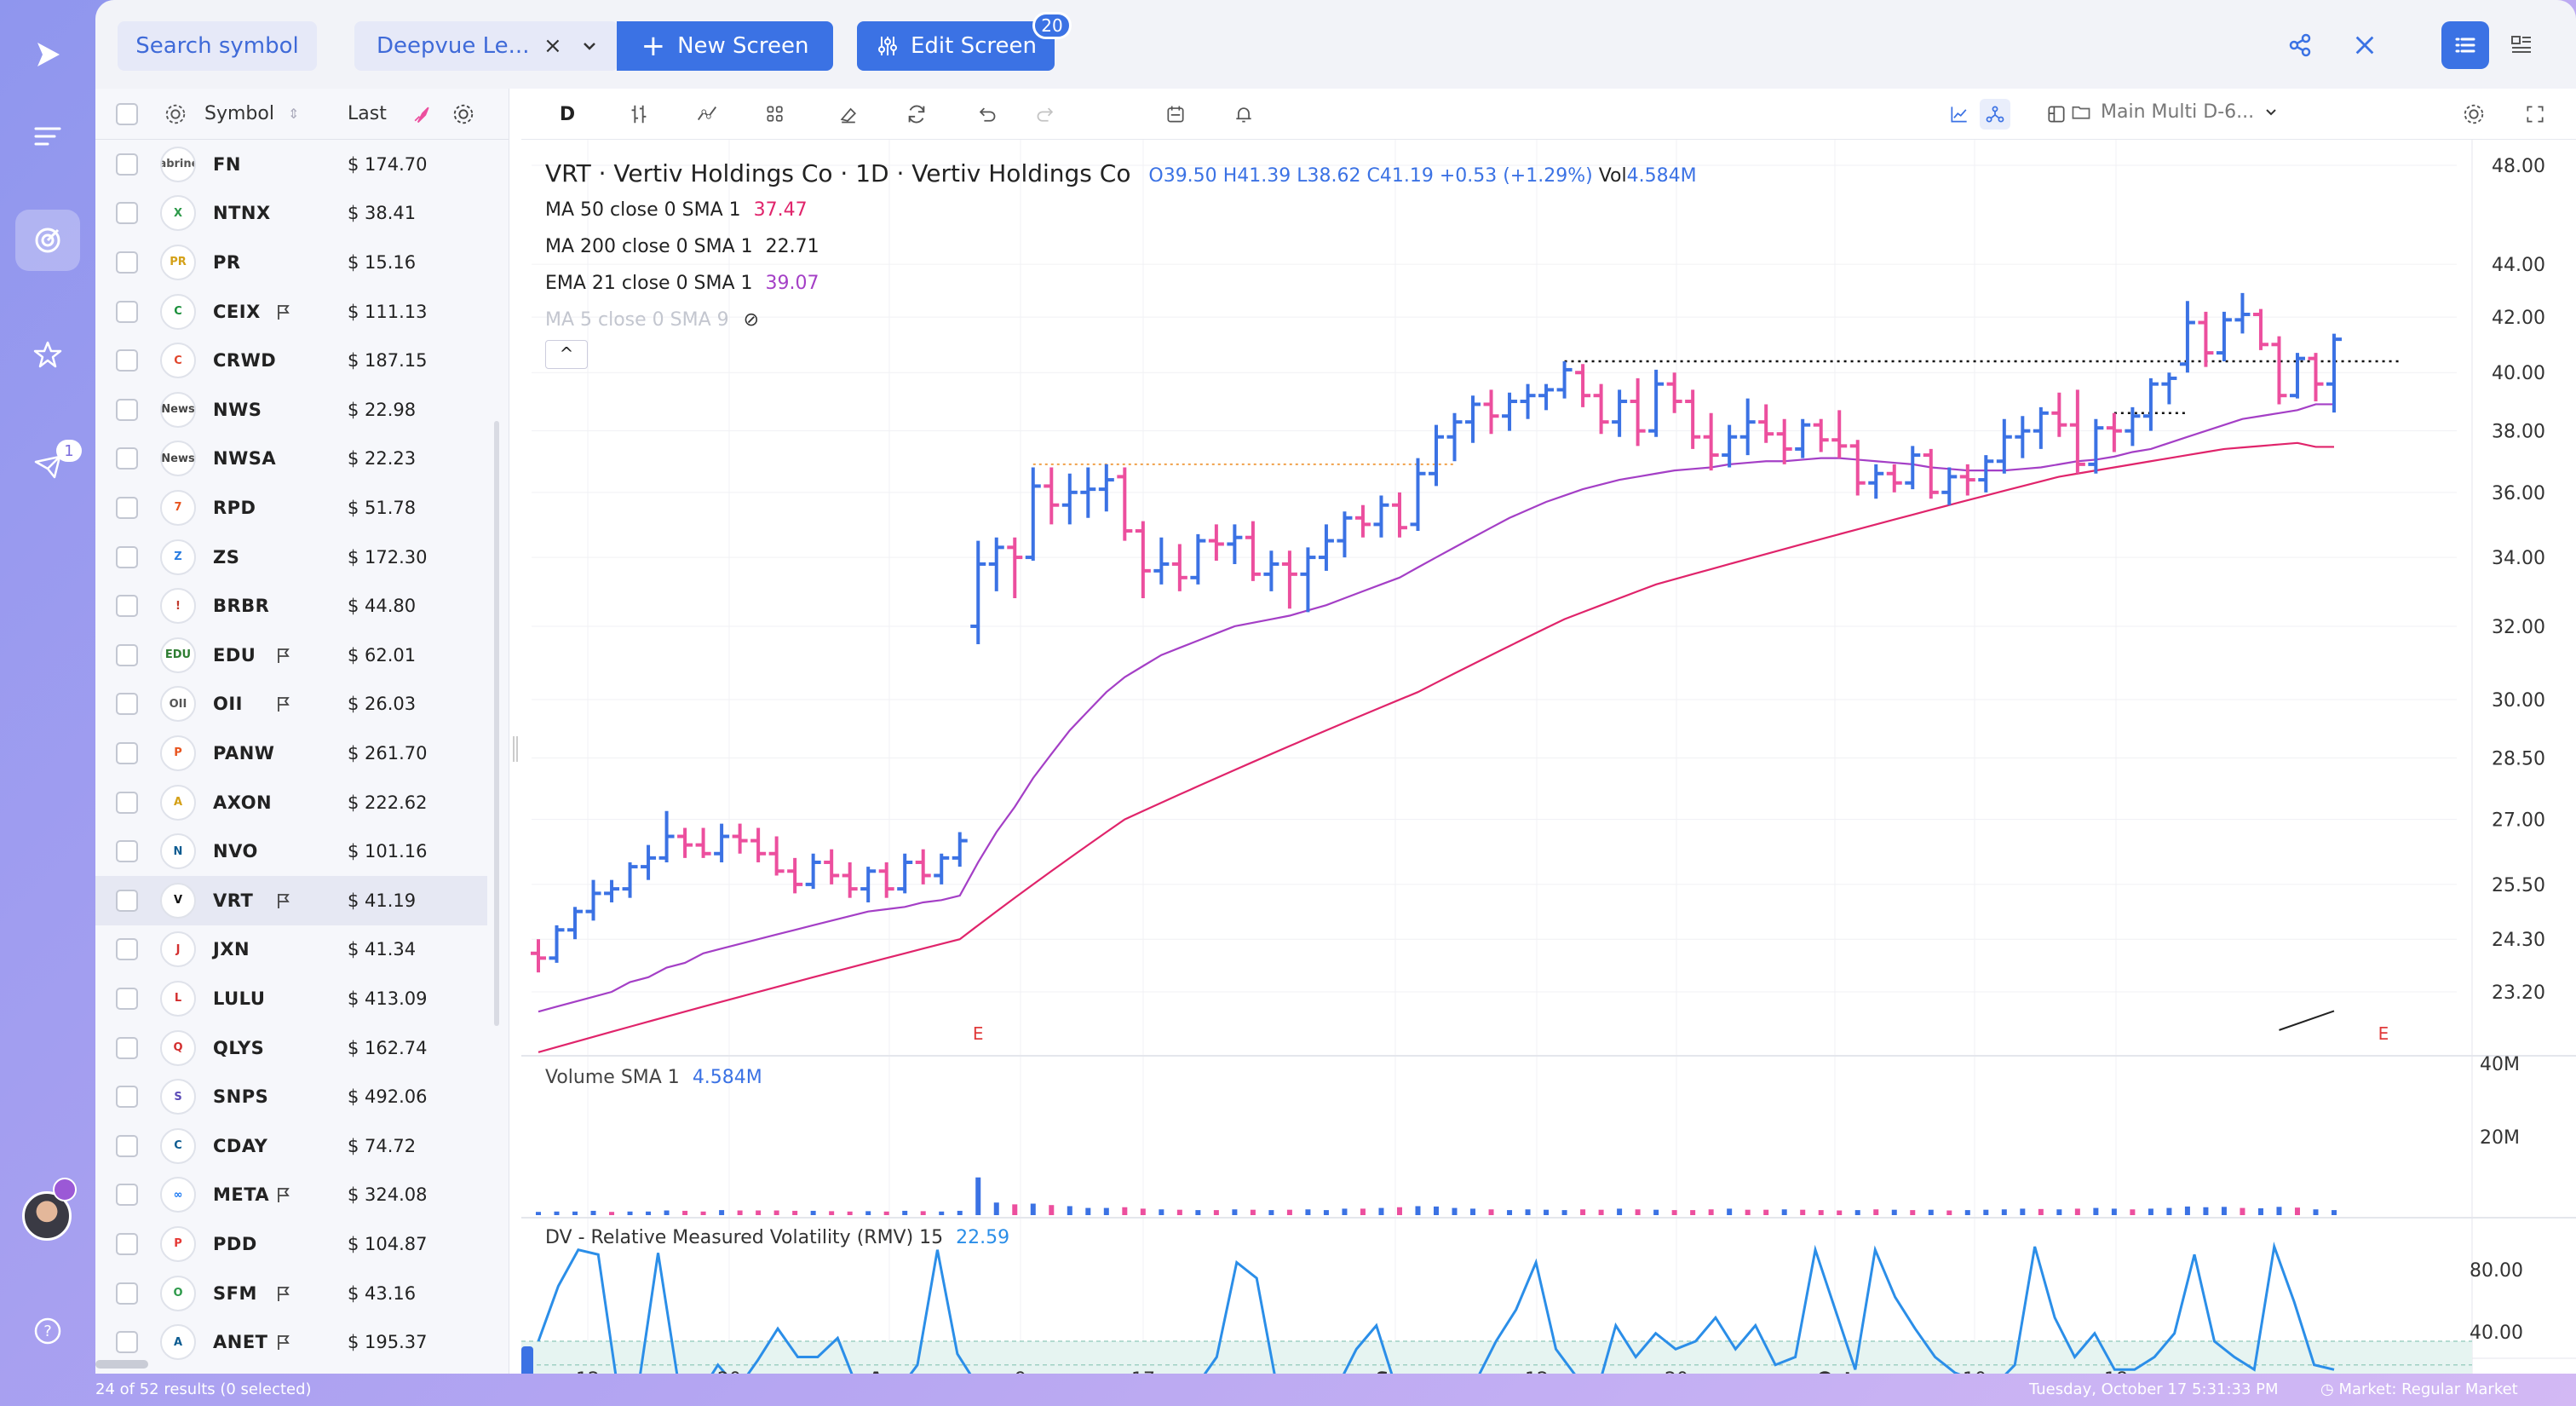 The width and height of the screenshot is (2576, 1406). I want to click on watchlist-row: O SFM $ 43.16, so click(291, 1293).